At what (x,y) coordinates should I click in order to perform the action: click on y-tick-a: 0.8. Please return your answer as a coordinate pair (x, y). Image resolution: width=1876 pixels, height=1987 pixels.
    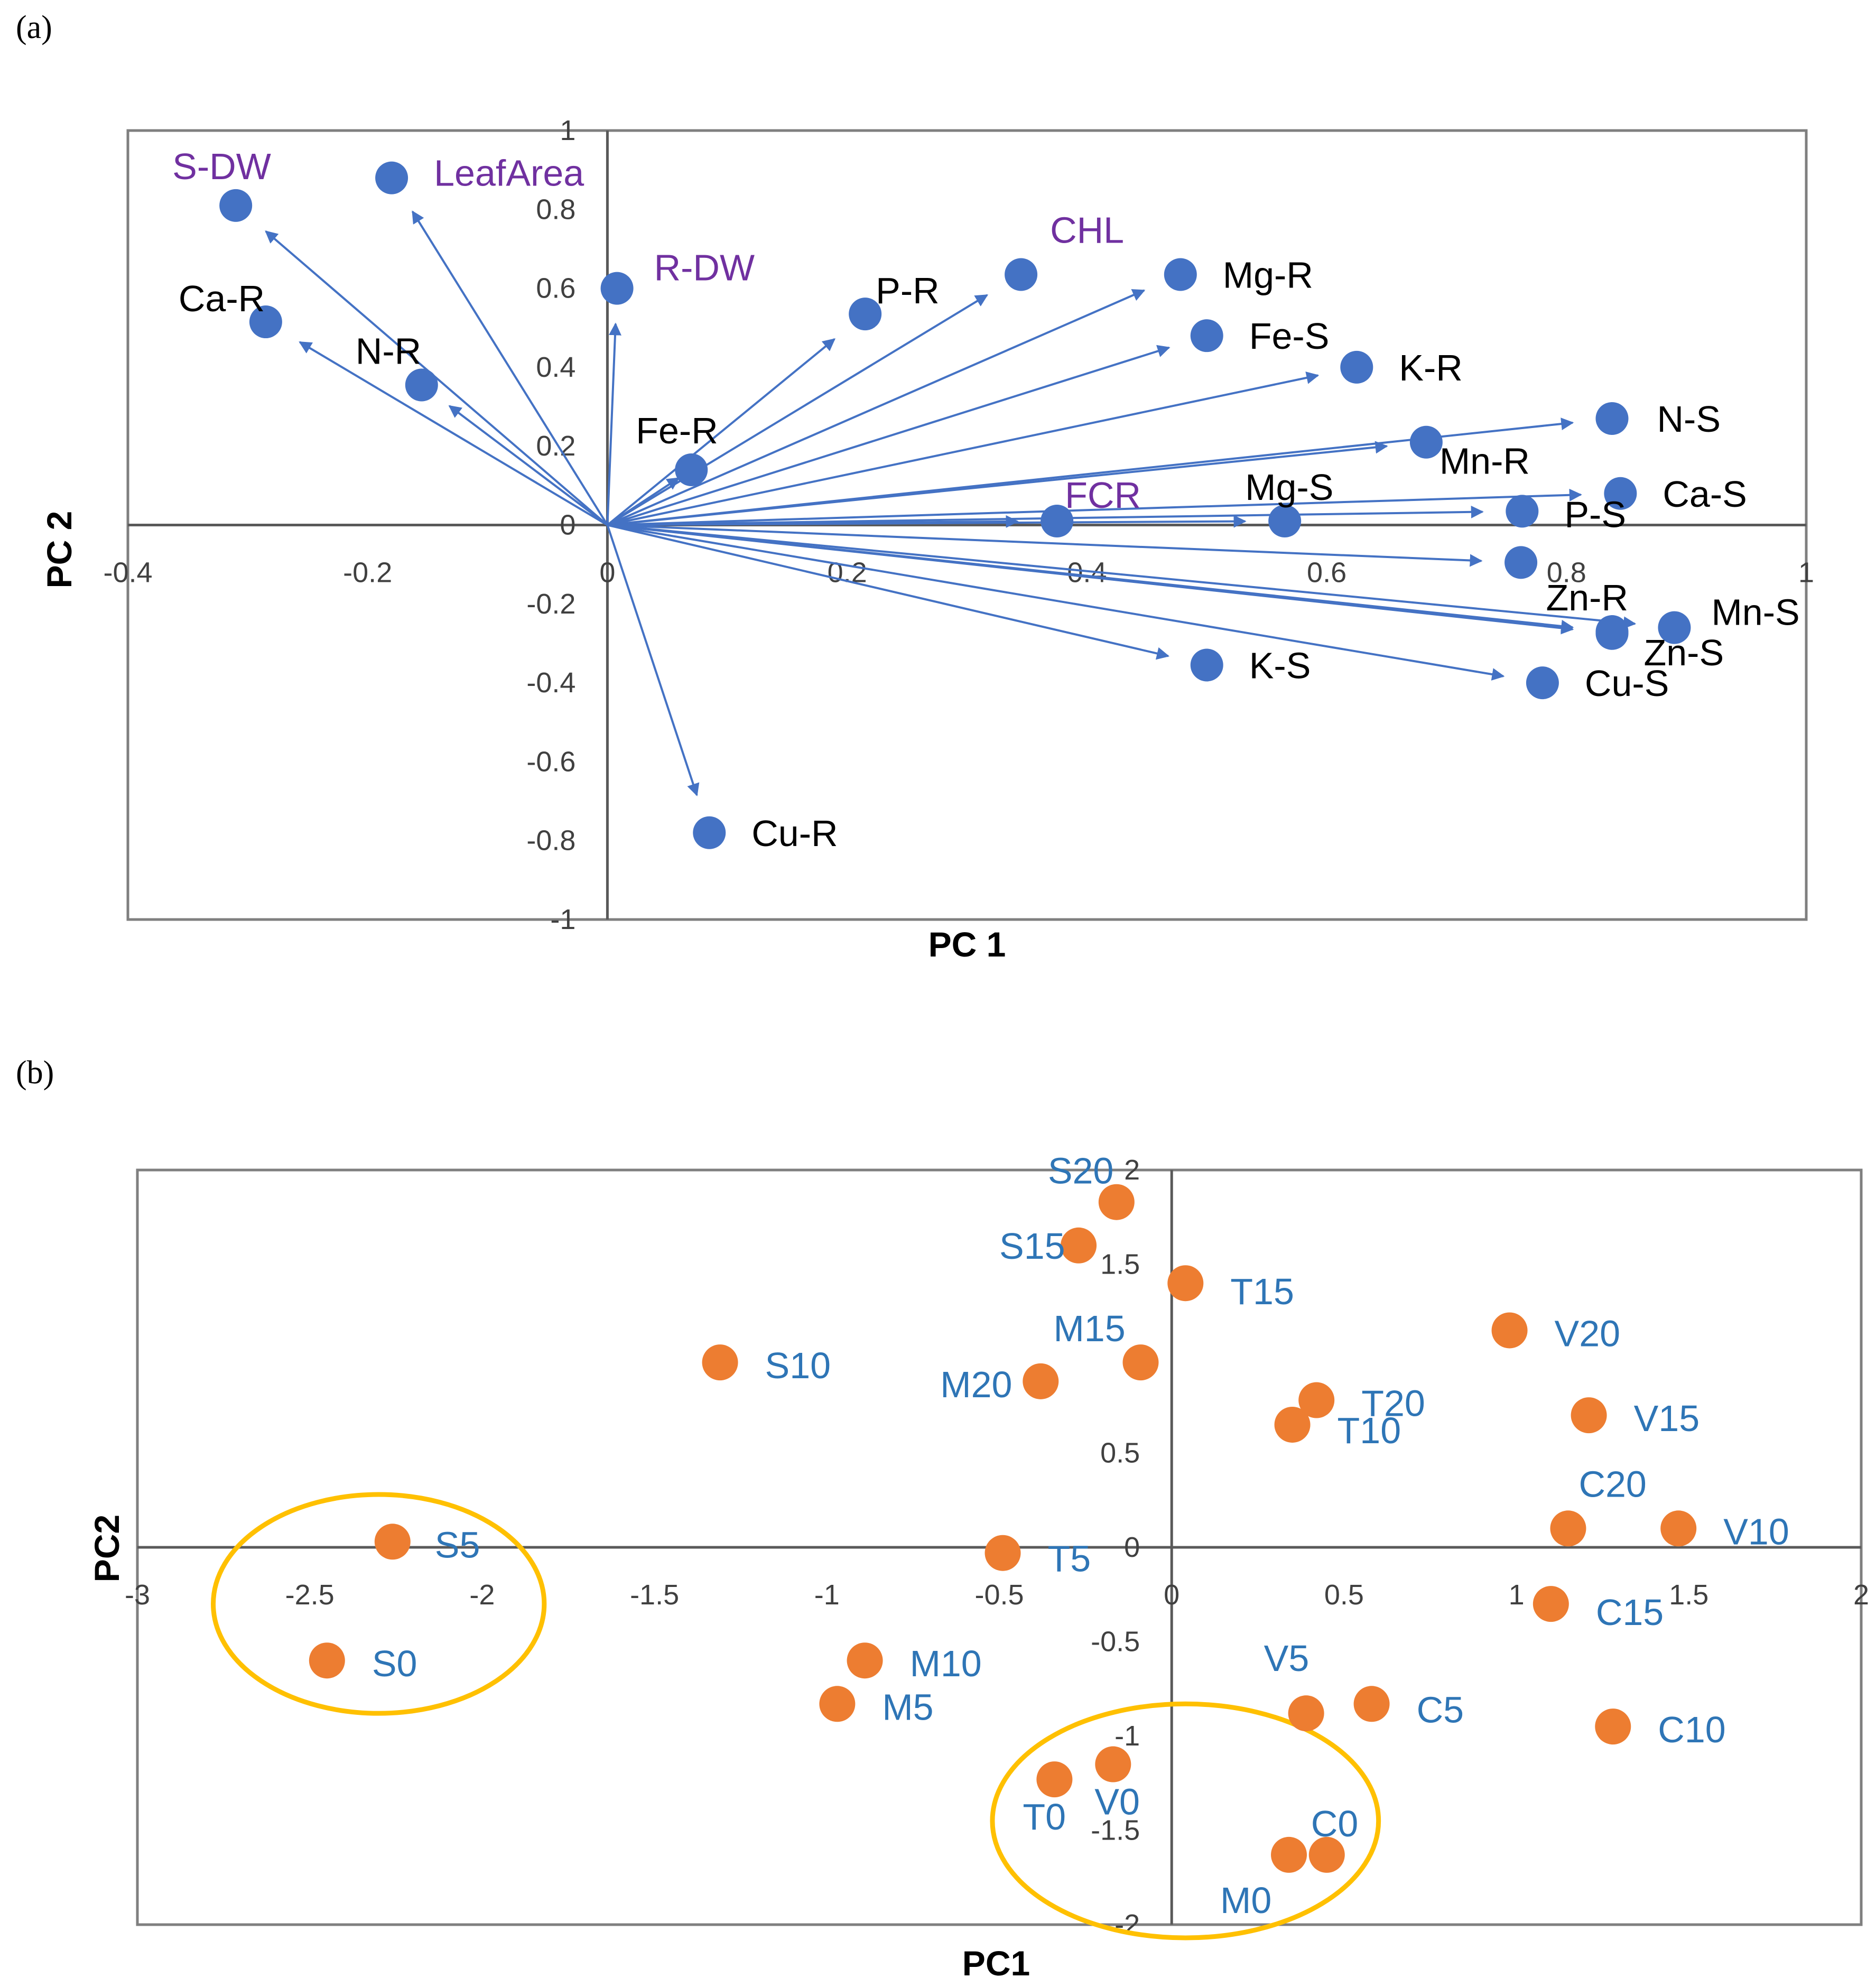
    Looking at the image, I should click on (555, 209).